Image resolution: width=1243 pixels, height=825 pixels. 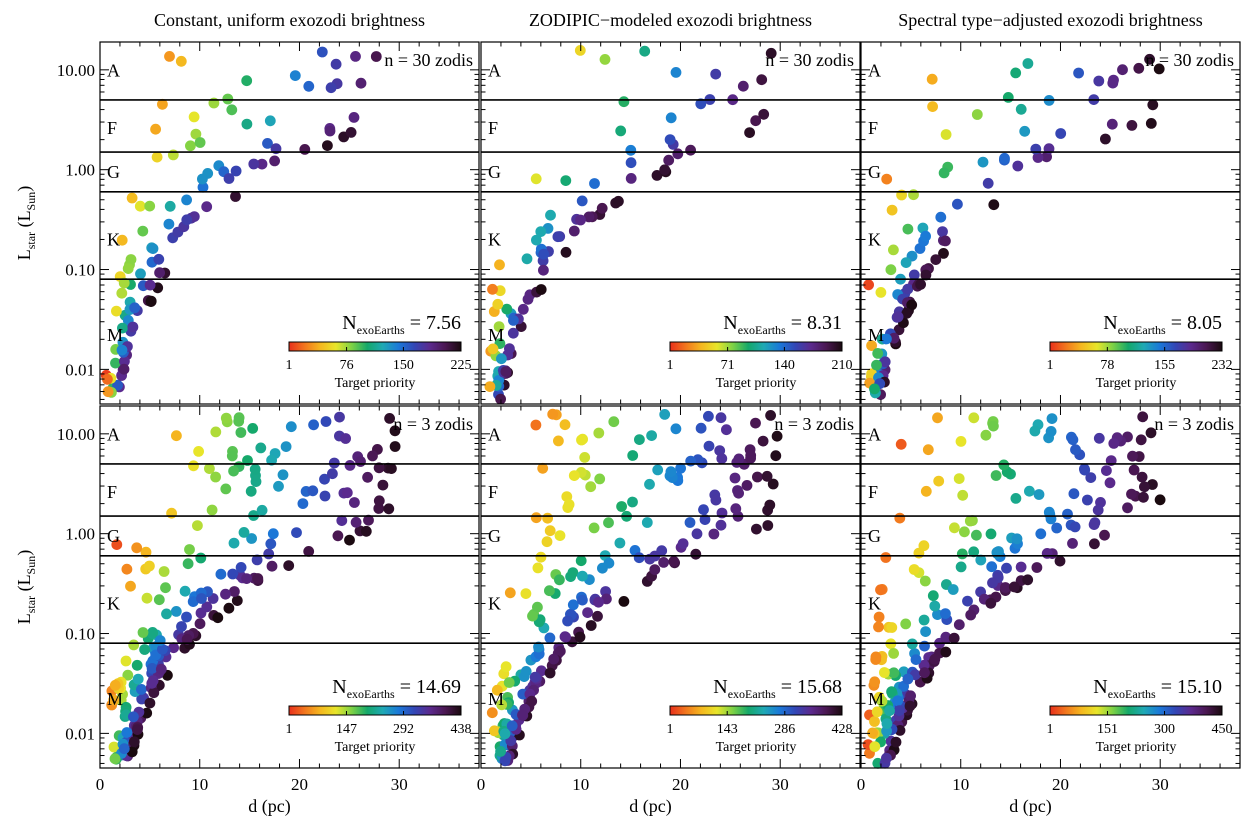 I want to click on class-label-F: F, so click(x=873, y=492).